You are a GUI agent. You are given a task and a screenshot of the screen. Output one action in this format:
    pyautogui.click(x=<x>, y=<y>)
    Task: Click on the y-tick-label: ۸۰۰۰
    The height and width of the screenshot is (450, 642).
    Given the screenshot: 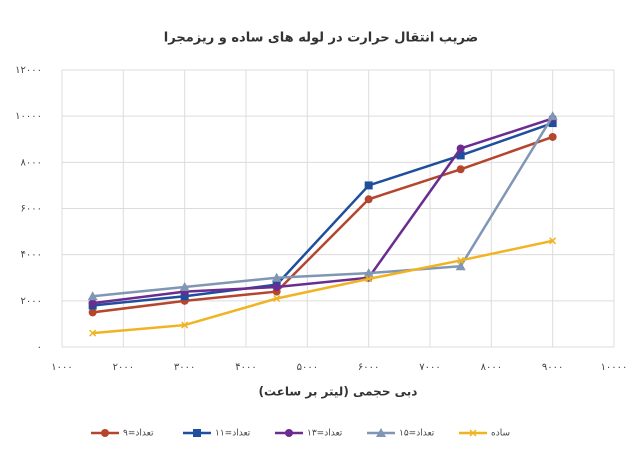 What is the action you would take?
    pyautogui.click(x=31, y=162)
    